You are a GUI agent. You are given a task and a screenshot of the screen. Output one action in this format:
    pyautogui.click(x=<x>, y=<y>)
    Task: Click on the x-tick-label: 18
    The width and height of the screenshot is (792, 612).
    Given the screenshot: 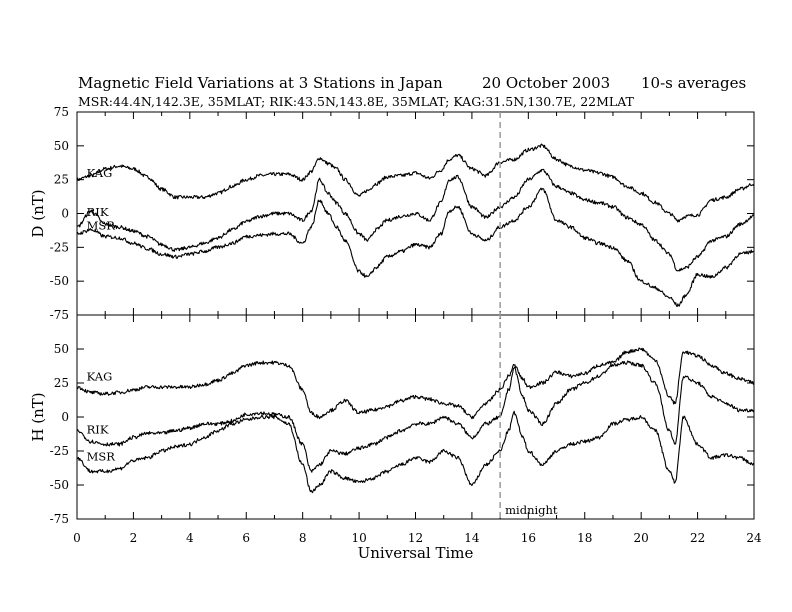 What is the action you would take?
    pyautogui.click(x=584, y=538)
    